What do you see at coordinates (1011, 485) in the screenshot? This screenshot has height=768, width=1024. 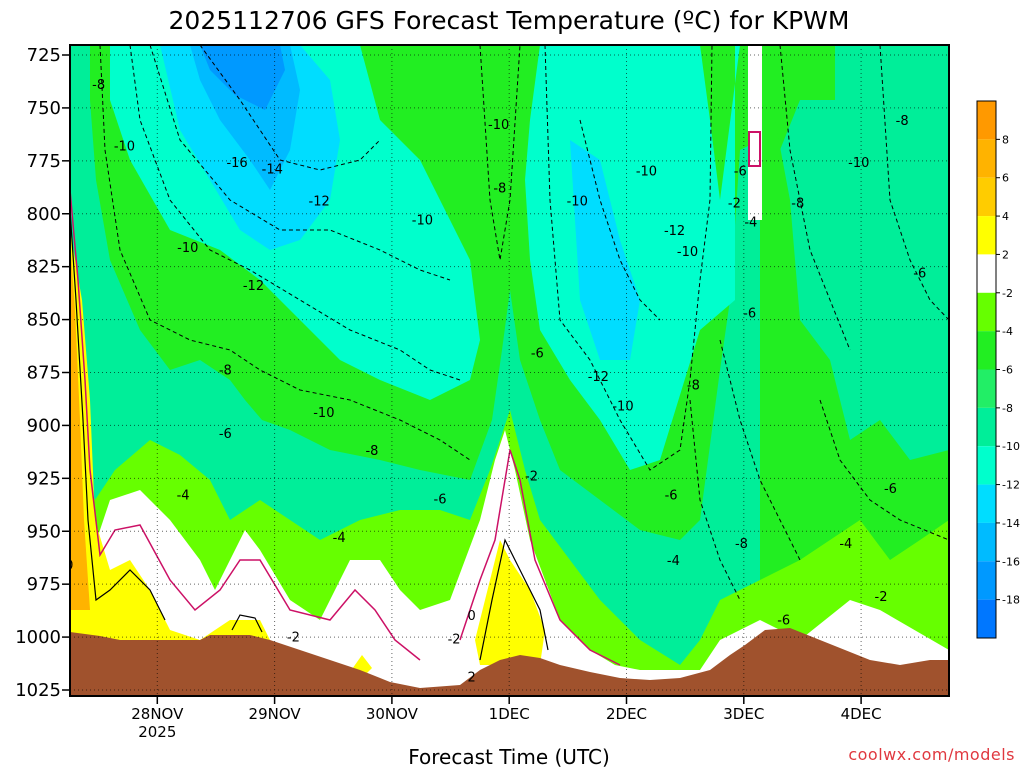 I see `colorbar-label: -12` at bounding box center [1011, 485].